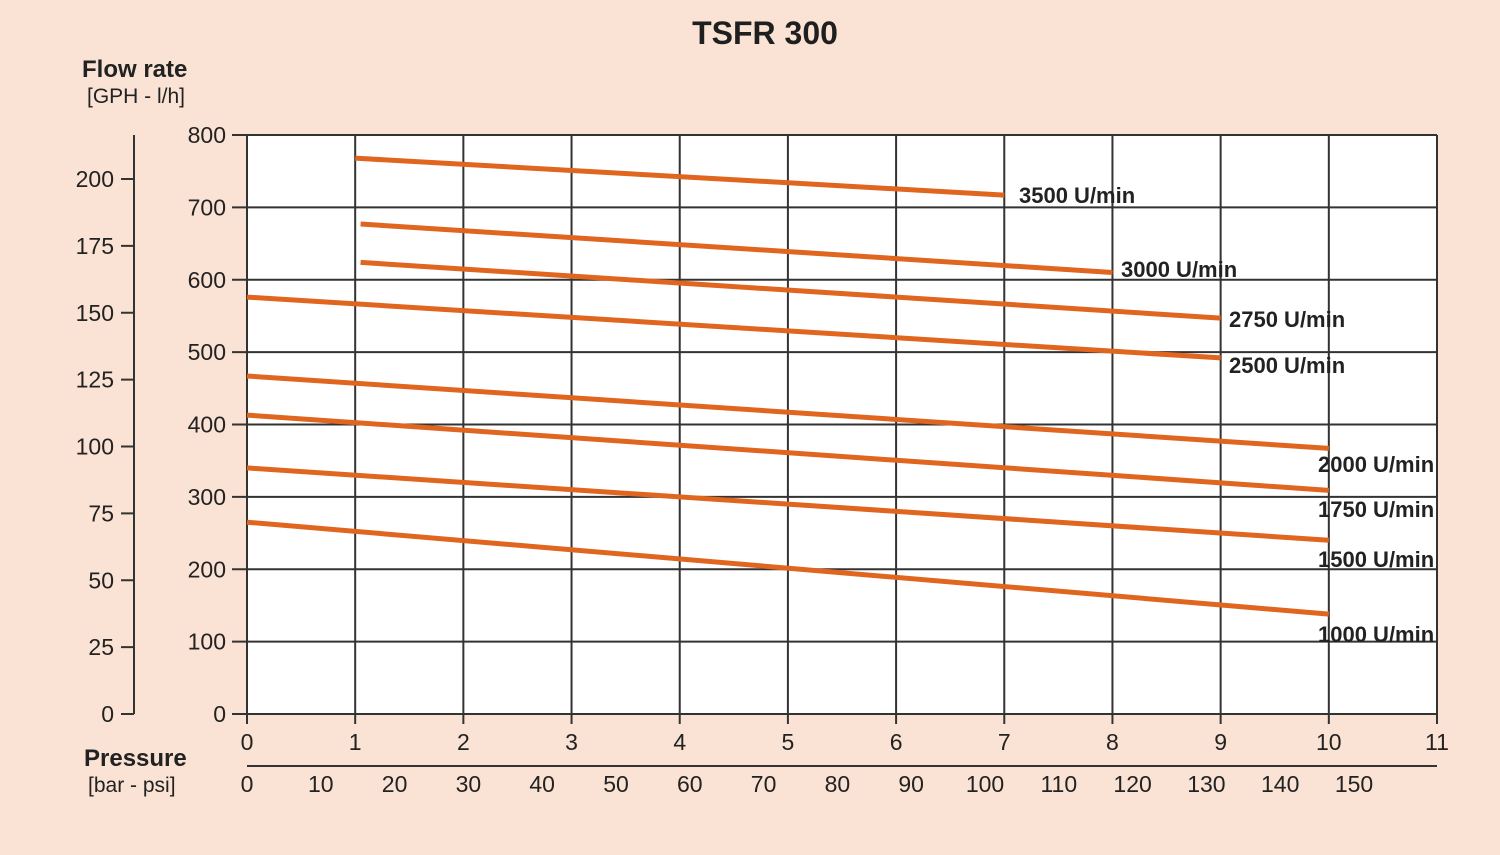 The image size is (1500, 855). What do you see at coordinates (247, 784) in the screenshot?
I see `psi-tick-label: 0` at bounding box center [247, 784].